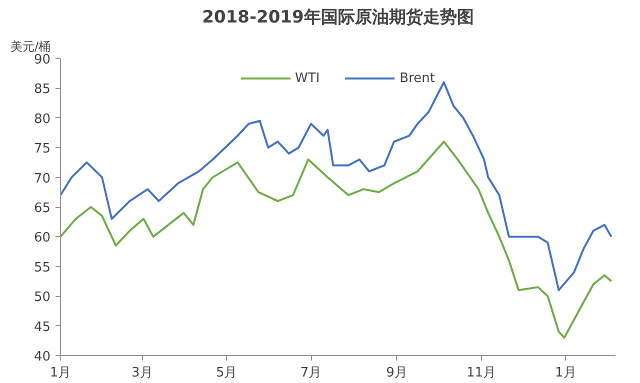 Image resolution: width=640 pixels, height=383 pixels. I want to click on y-tick-label: 90, so click(42, 60).